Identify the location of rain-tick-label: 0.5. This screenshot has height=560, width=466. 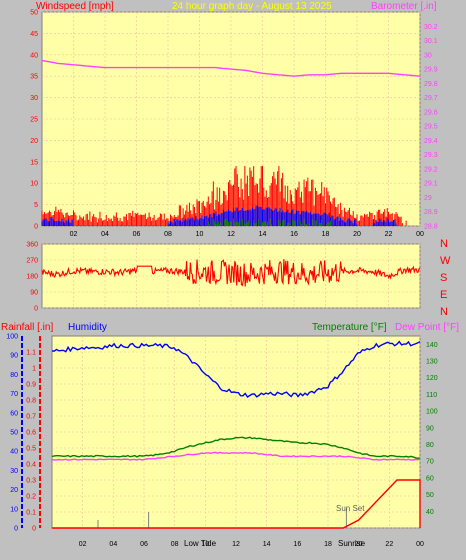
(31, 449).